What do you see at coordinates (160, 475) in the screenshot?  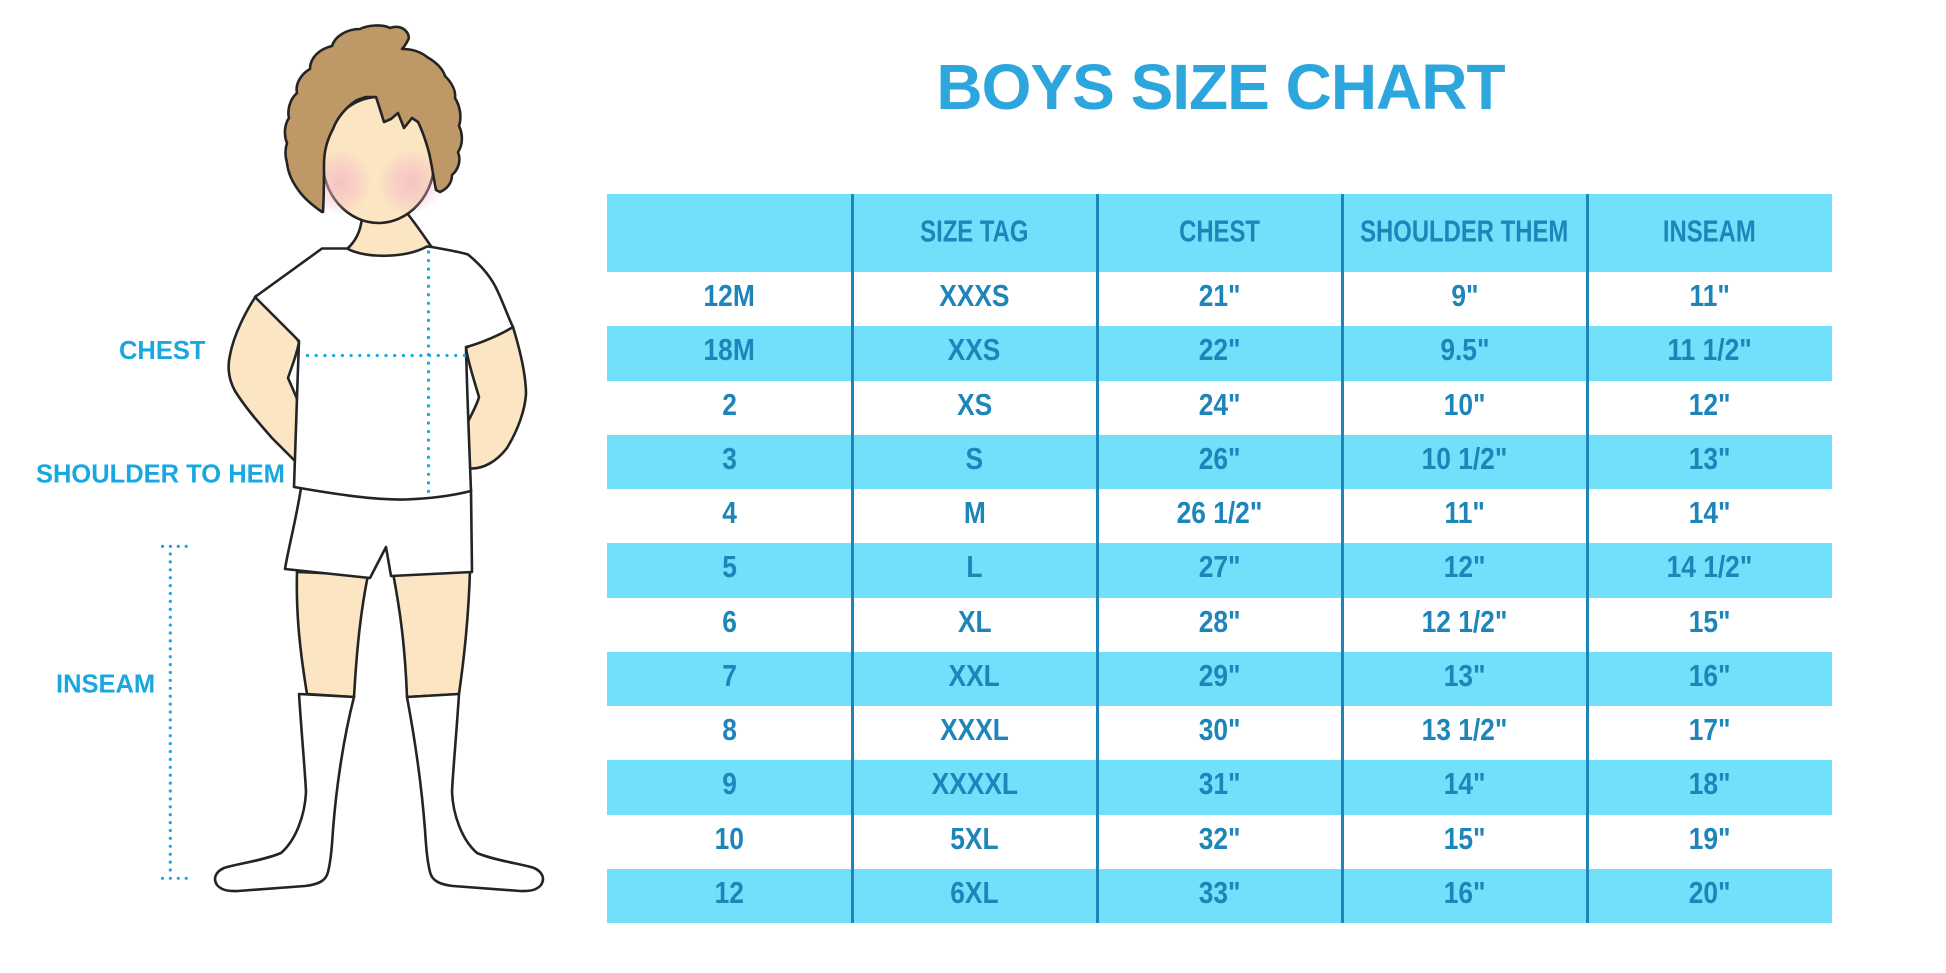 I see `svg-text: SHOULDER TO HEM` at bounding box center [160, 475].